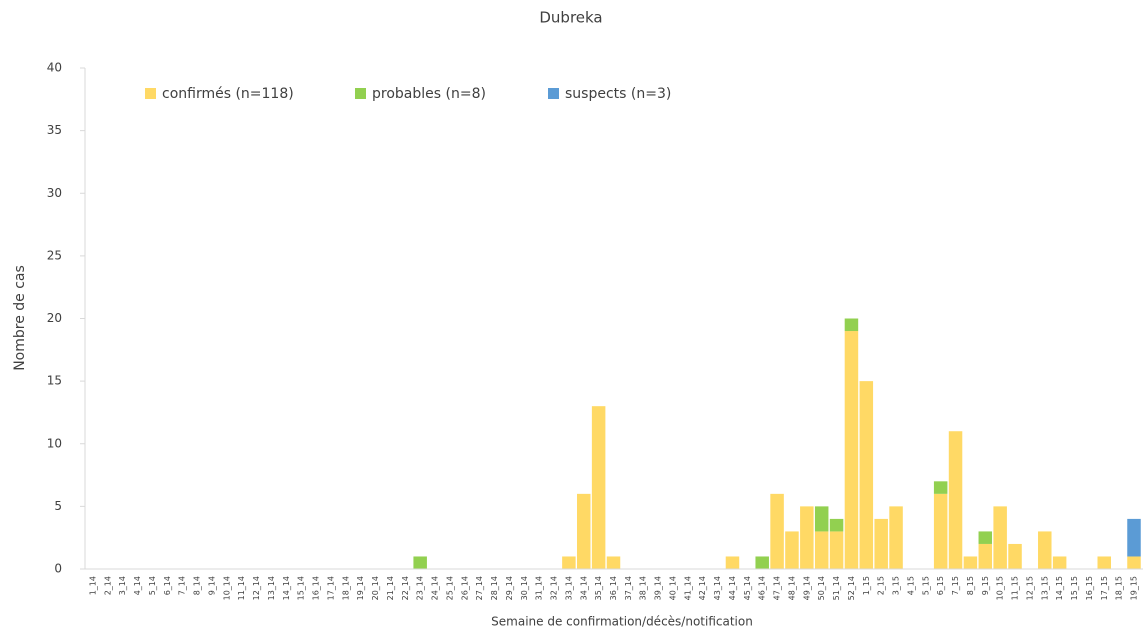 This screenshot has height=632, width=1143. Describe the element at coordinates (643, 588) in the screenshot. I see `x-tick-label: 38_14` at that location.